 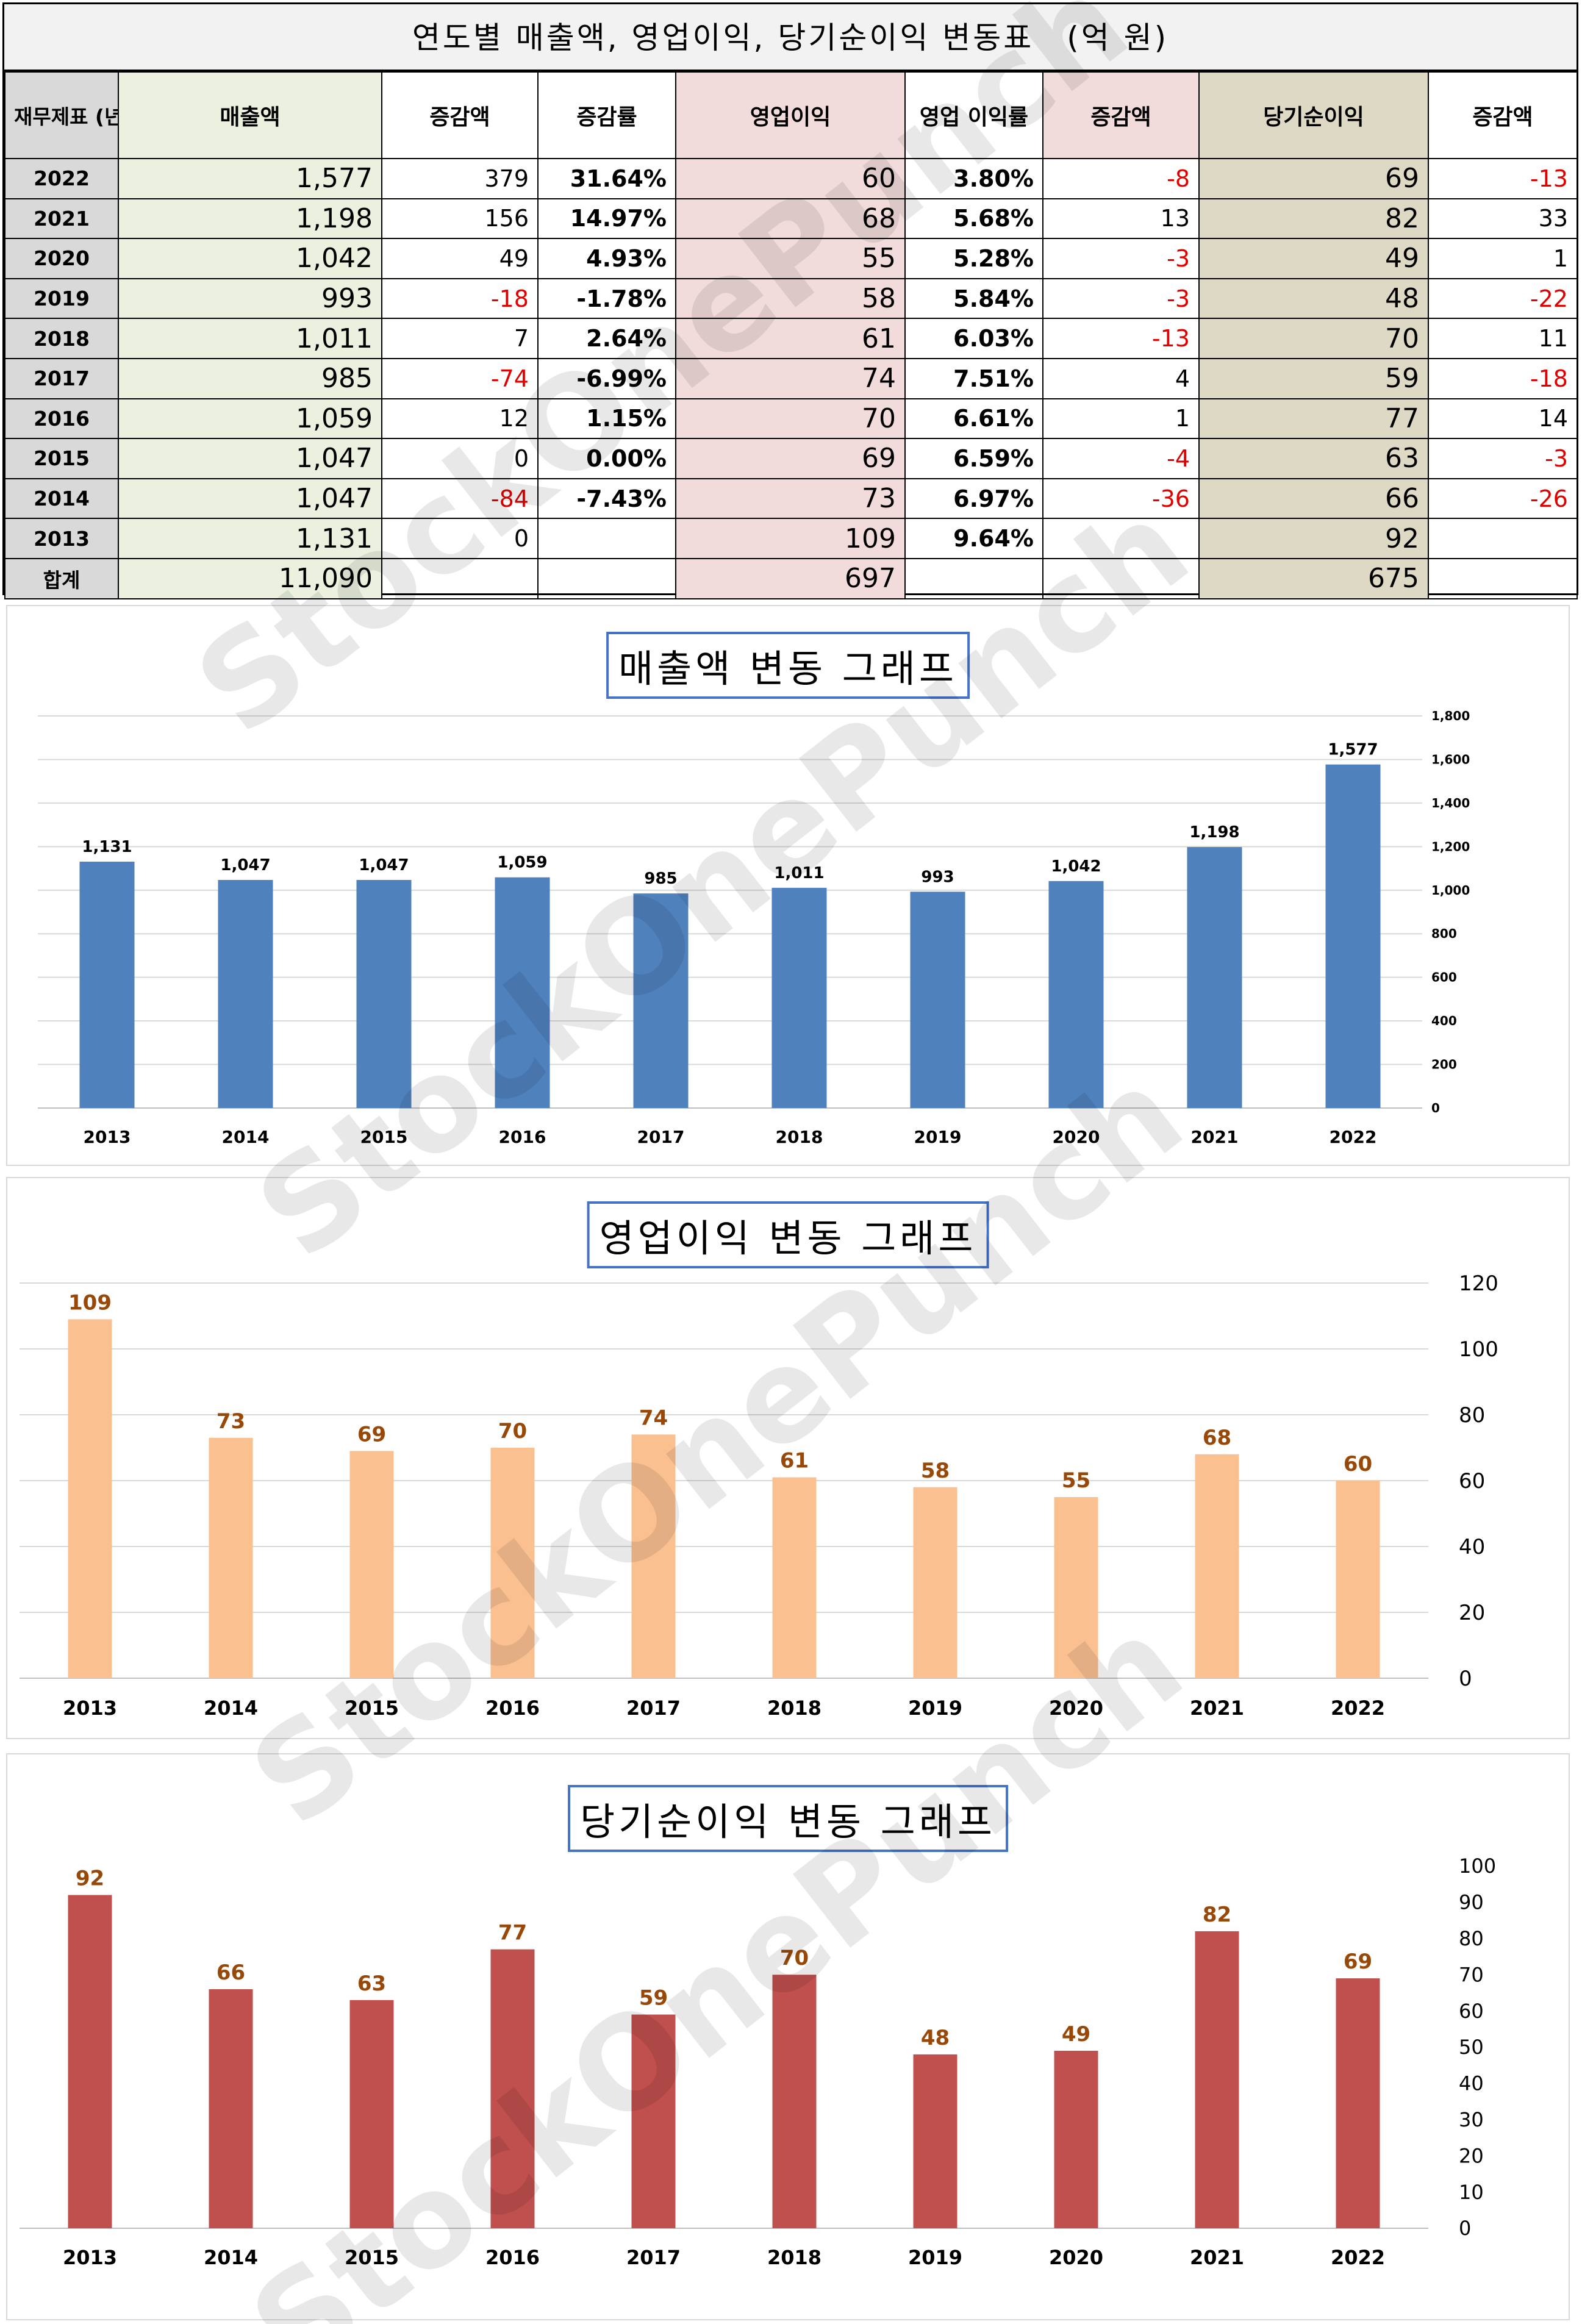 What do you see at coordinates (231, 1973) in the screenshot?
I see `data-label: 66` at bounding box center [231, 1973].